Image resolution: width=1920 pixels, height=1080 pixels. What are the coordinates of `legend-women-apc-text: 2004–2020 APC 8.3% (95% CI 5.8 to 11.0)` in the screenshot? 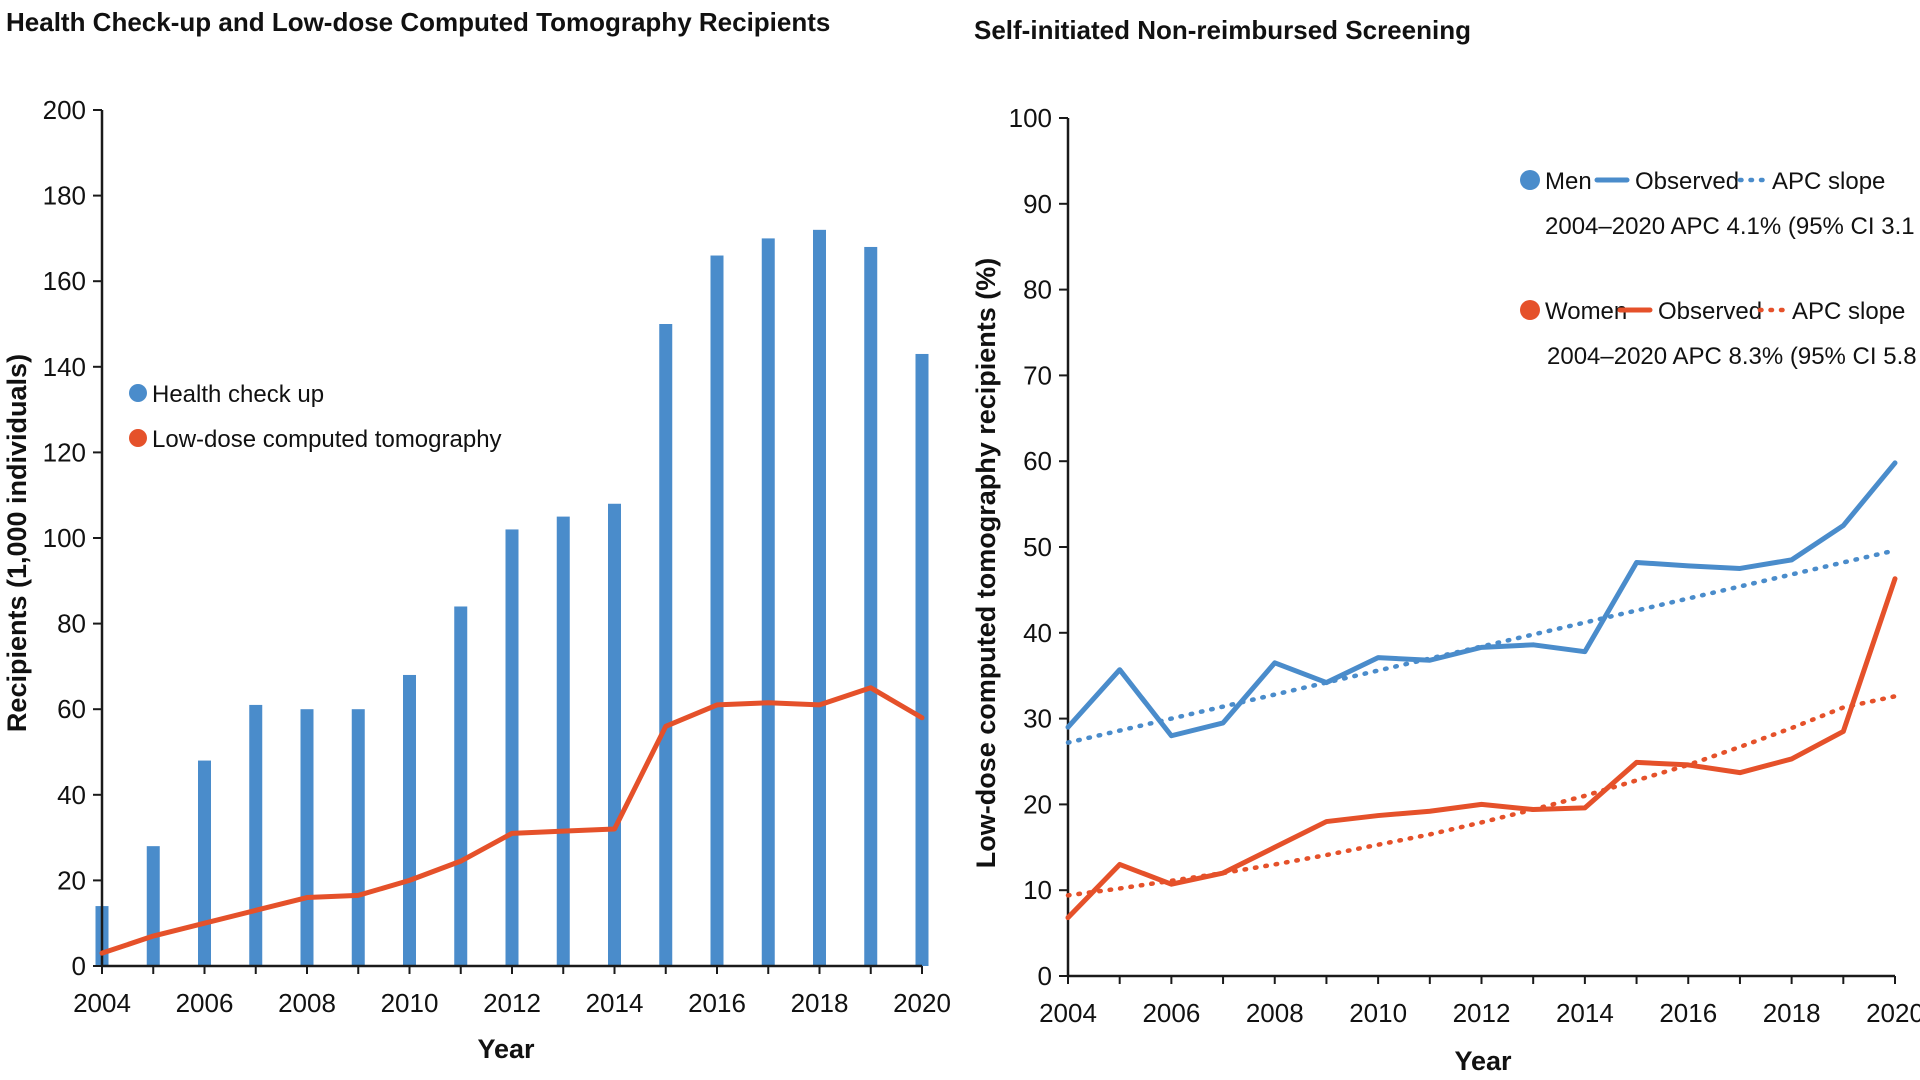 It's located at (1733, 356).